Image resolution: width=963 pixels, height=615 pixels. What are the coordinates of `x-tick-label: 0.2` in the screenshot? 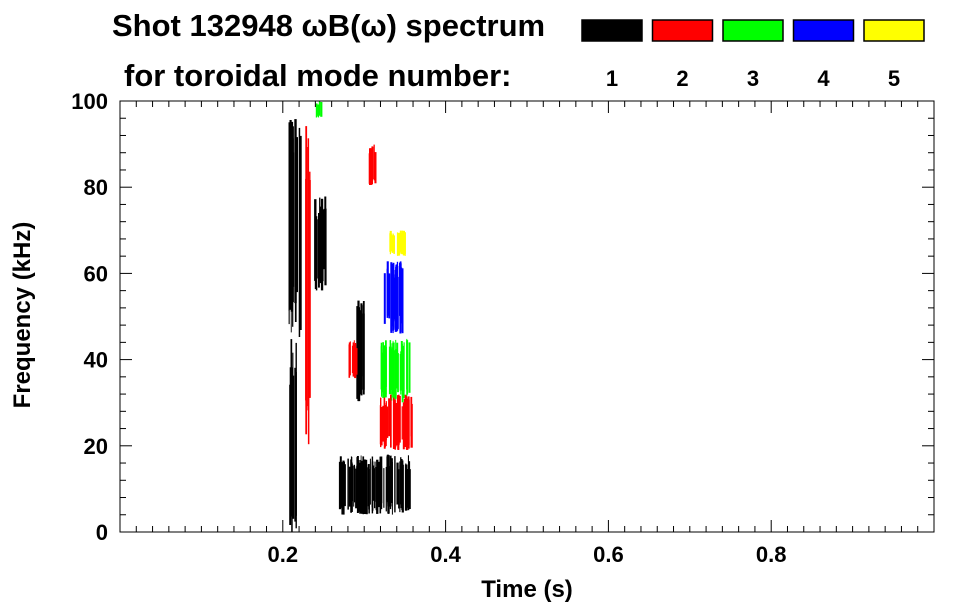 It's located at (283, 554).